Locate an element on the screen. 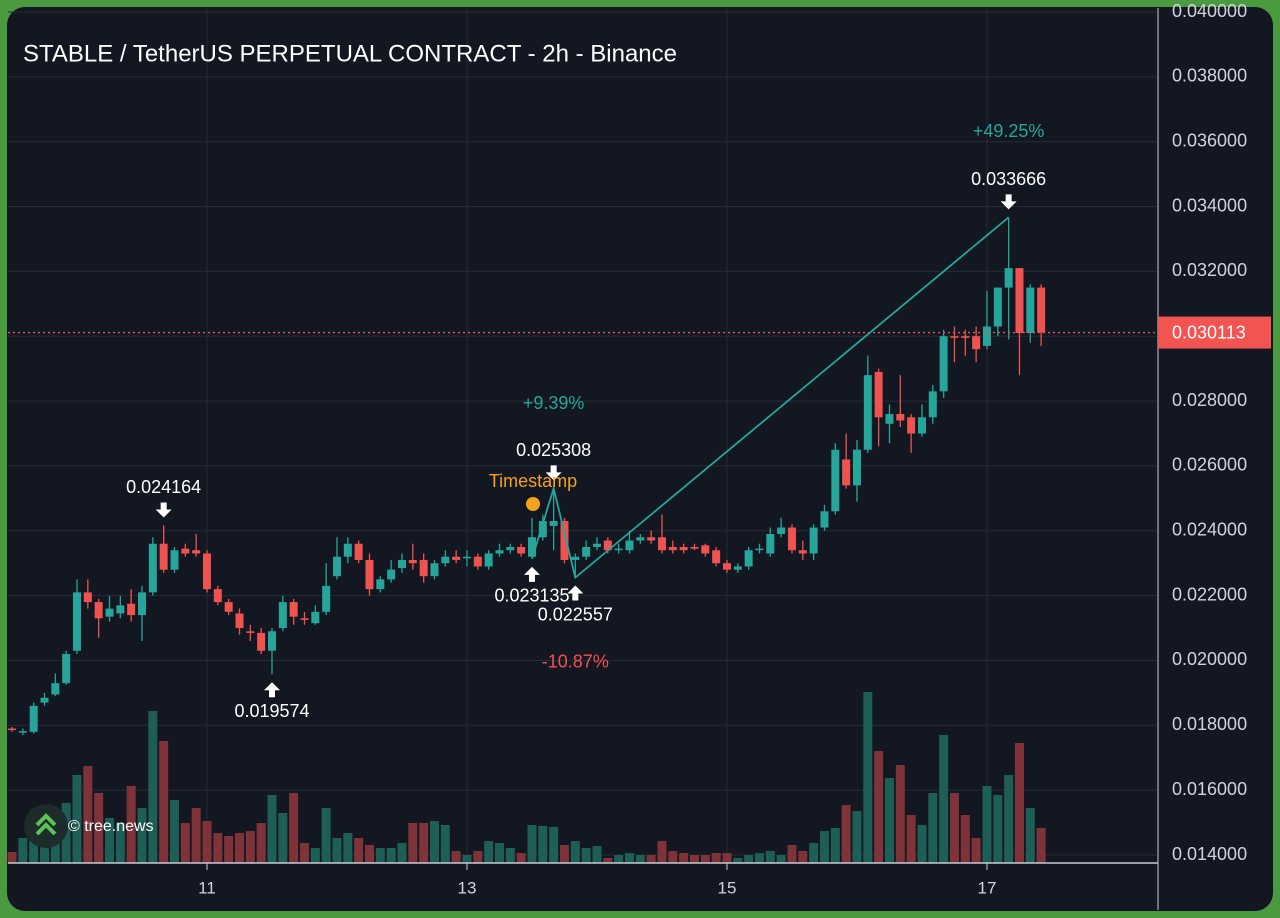  y-tick-label: 0.014000 is located at coordinates (1209, 854).